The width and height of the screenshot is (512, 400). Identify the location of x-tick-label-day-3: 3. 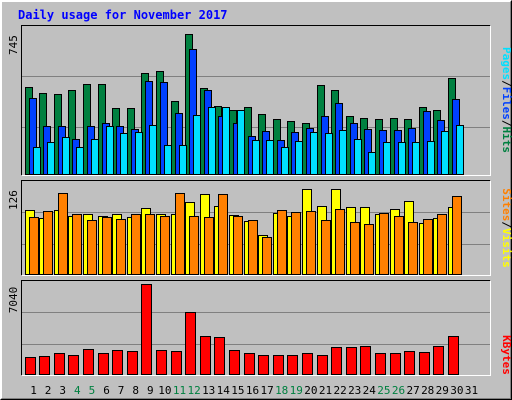
(62, 390).